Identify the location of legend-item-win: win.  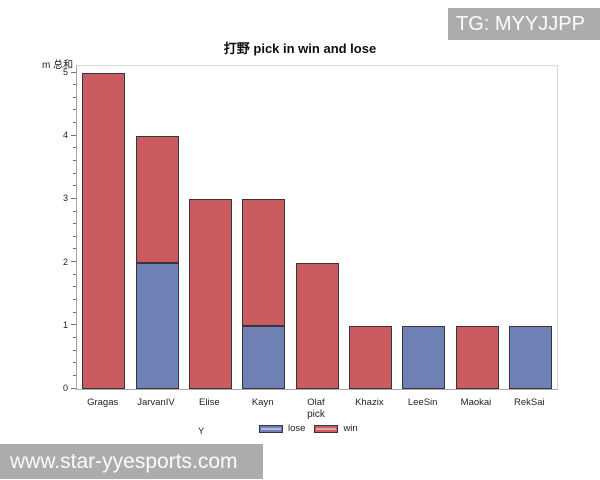
(336, 428).